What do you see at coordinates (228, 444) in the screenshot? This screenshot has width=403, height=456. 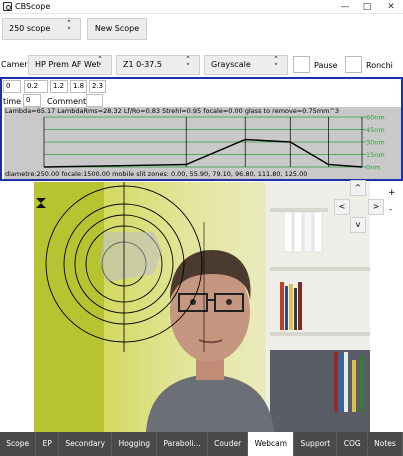 I see `tab-couder: Couder` at bounding box center [228, 444].